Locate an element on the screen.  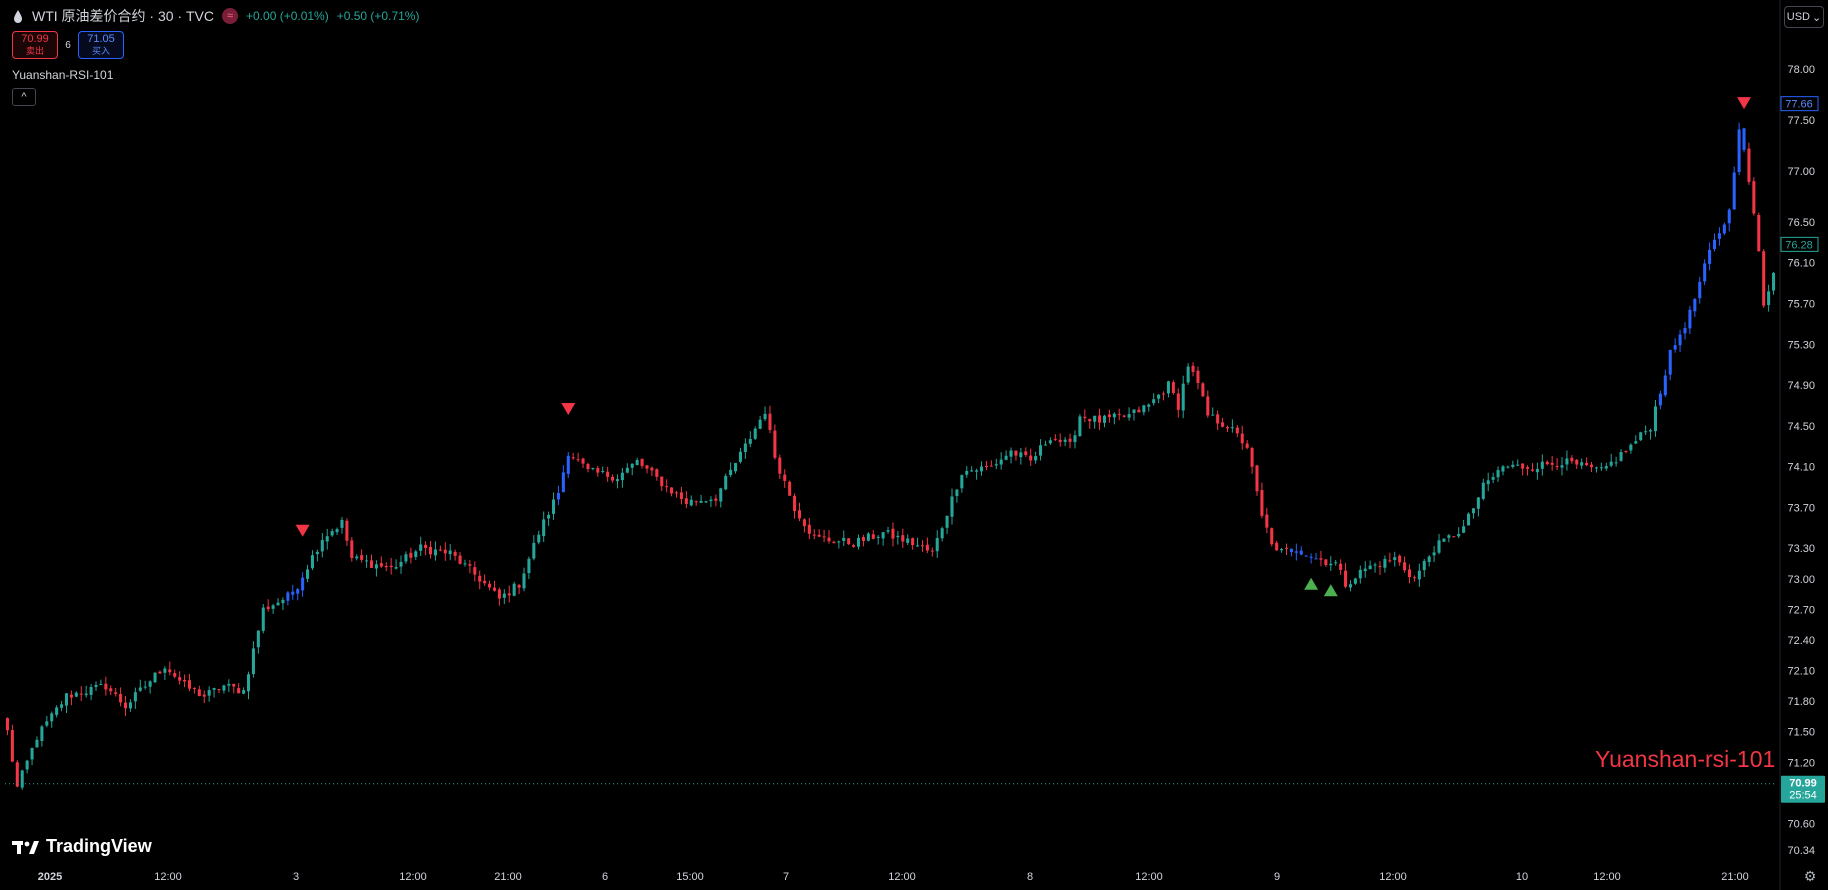
buy-button: 71.05 买入 is located at coordinates (101, 45).